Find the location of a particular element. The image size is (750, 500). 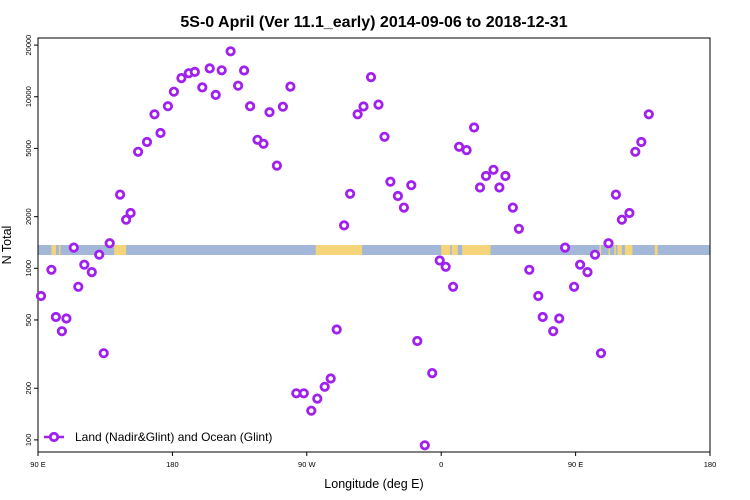

y-tick-label: 500 is located at coordinates (28, 320).